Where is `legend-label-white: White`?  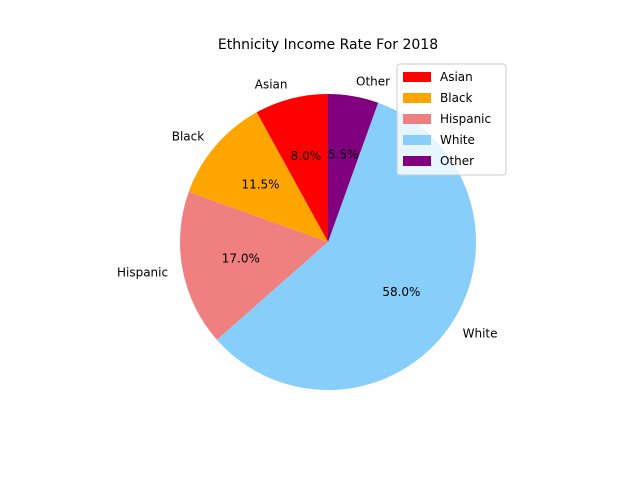
legend-label-white: White is located at coordinates (457, 140).